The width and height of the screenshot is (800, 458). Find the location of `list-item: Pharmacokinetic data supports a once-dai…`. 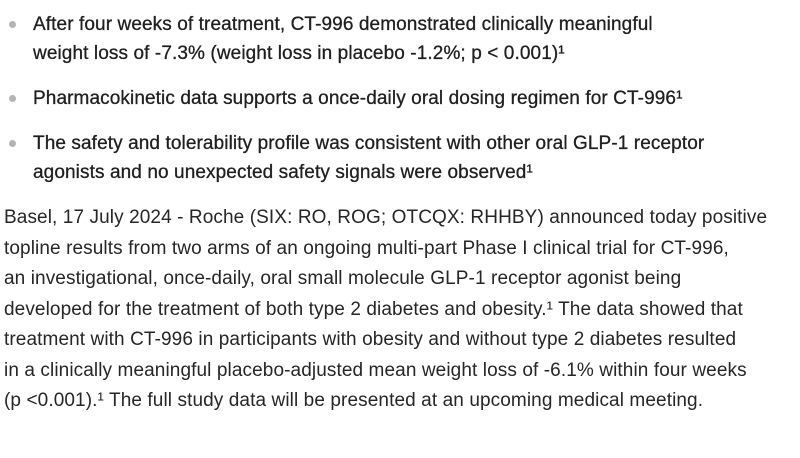

list-item: Pharmacokinetic data supports a once-dai… is located at coordinates (401, 98).